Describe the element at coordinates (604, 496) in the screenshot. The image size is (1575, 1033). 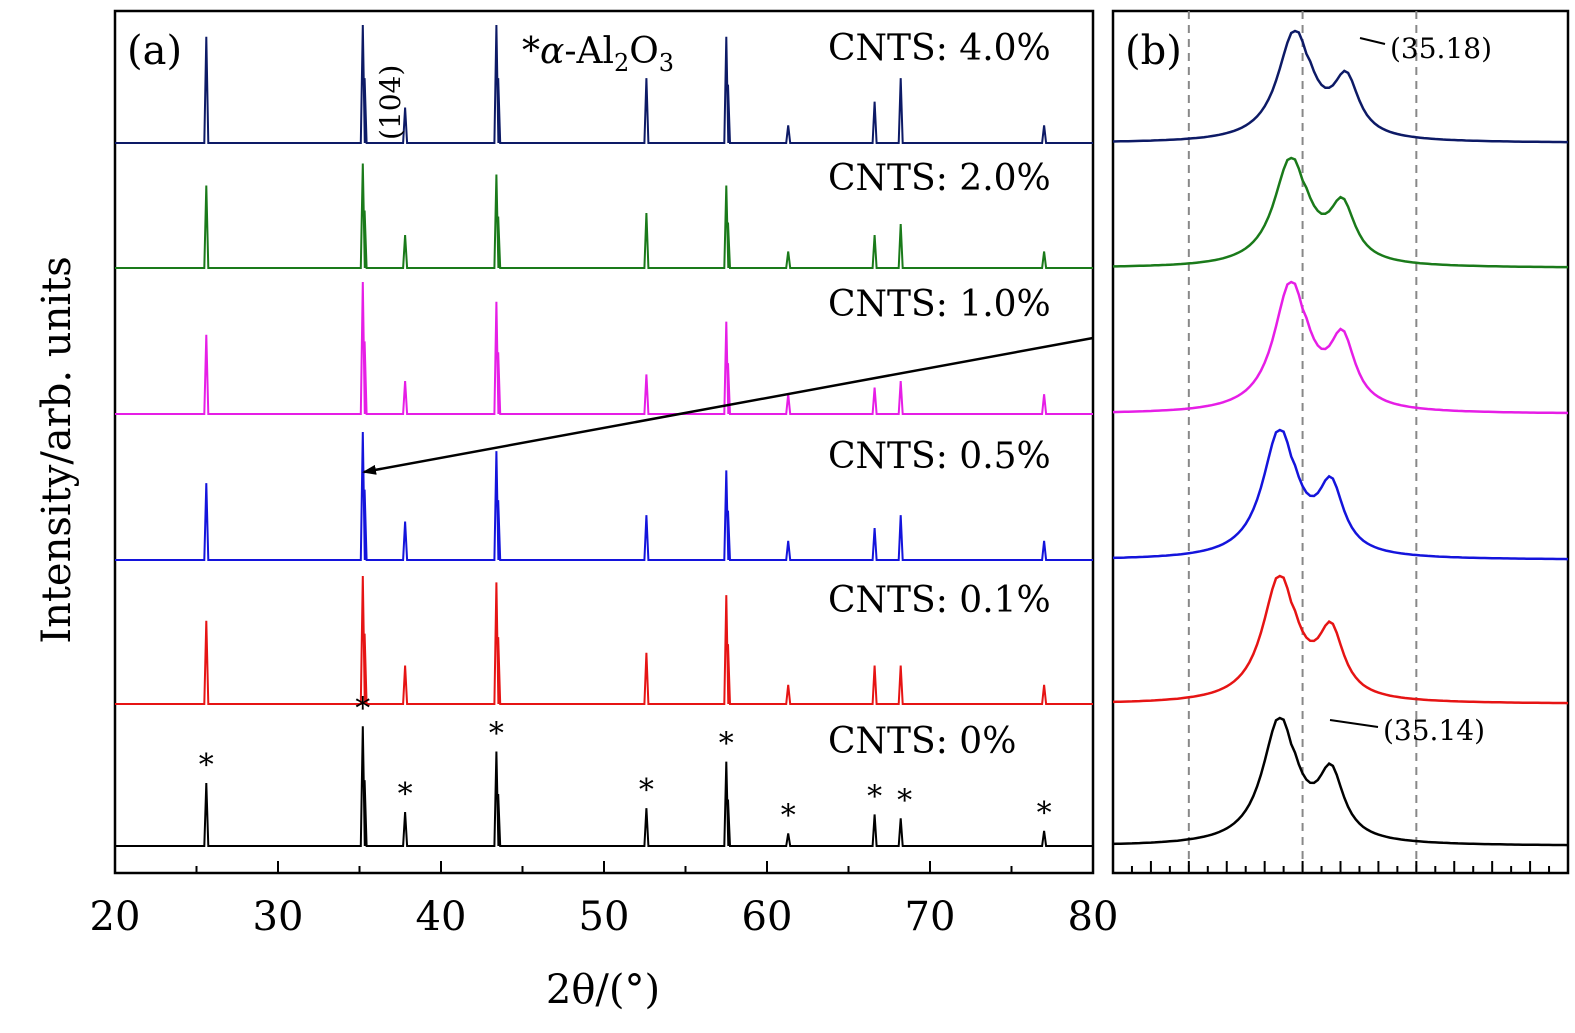
I see `series-line-0-5-pct` at that location.